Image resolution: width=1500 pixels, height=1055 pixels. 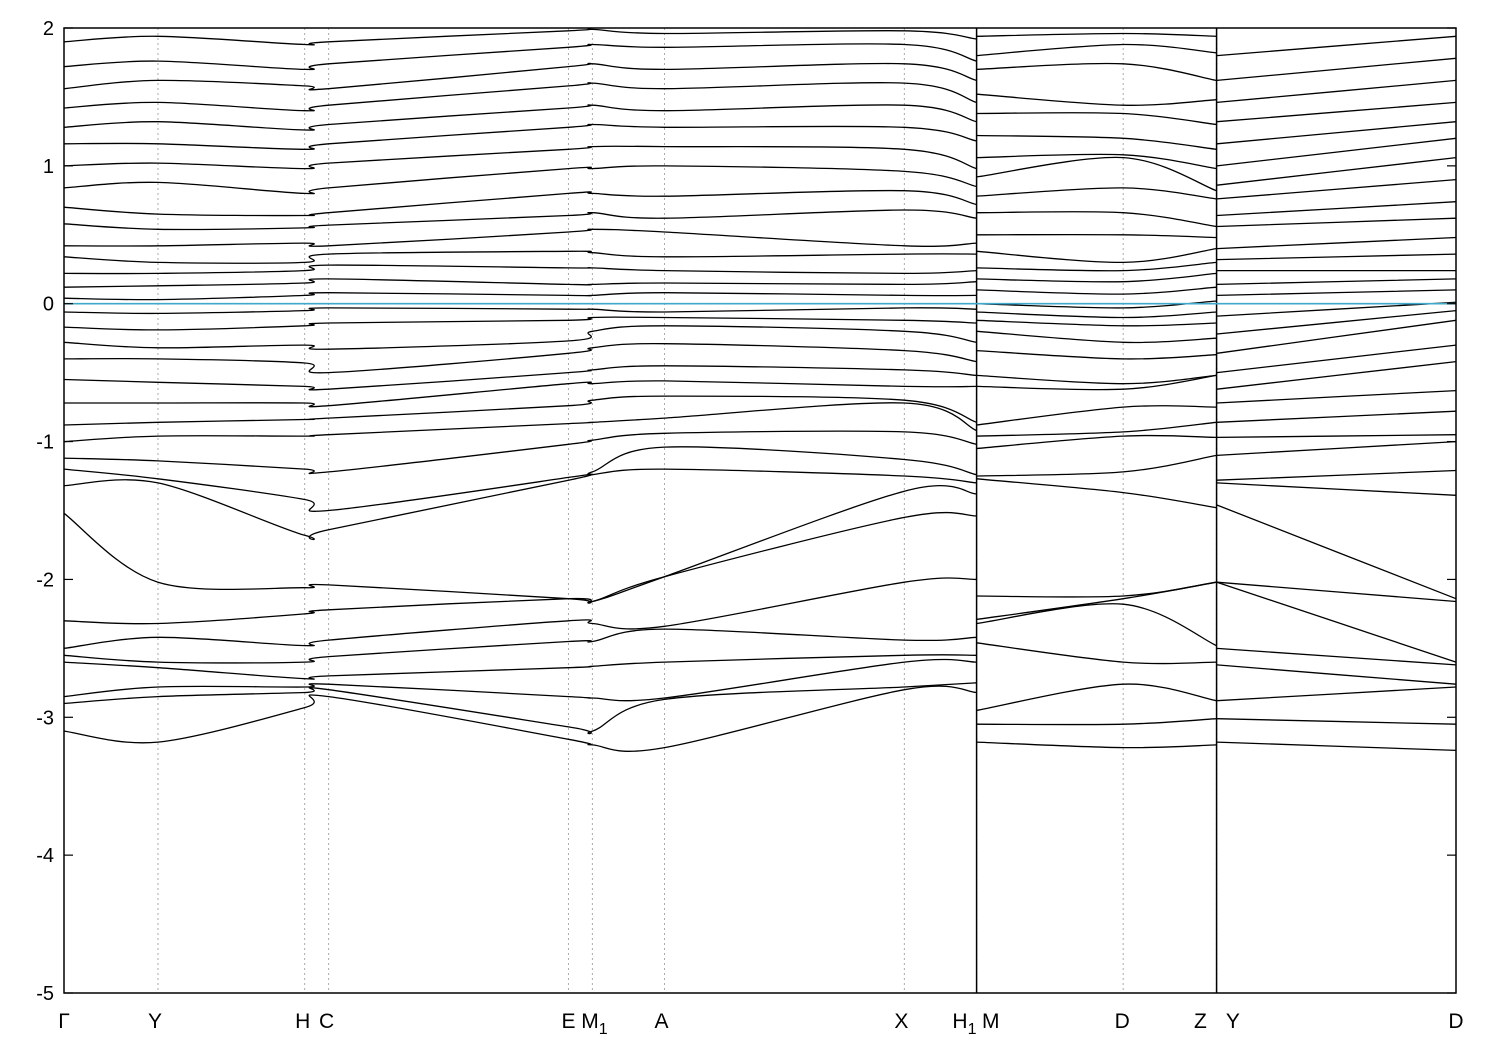 I want to click on x-tick-label: E, so click(x=568, y=1021).